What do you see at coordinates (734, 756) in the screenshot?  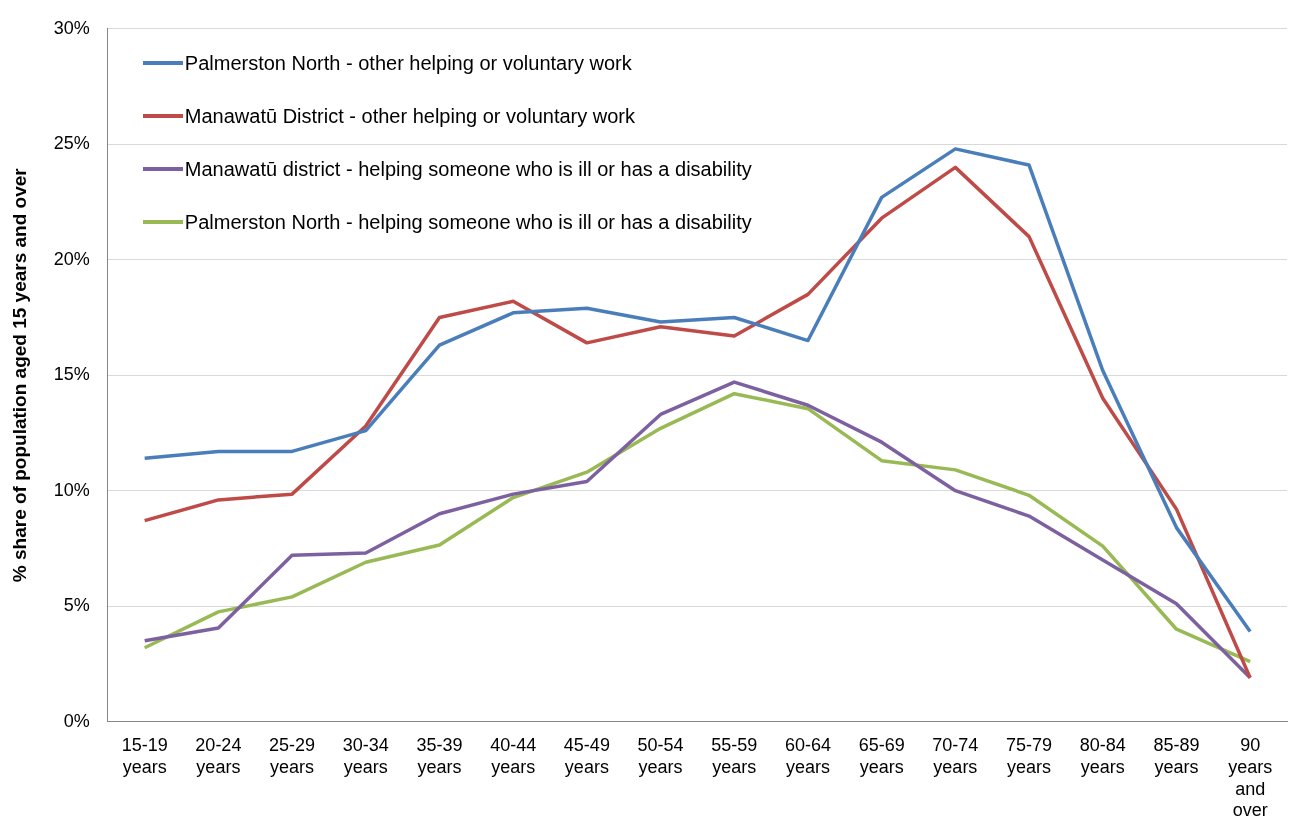 I see `x-tick-label: 55-59 years` at bounding box center [734, 756].